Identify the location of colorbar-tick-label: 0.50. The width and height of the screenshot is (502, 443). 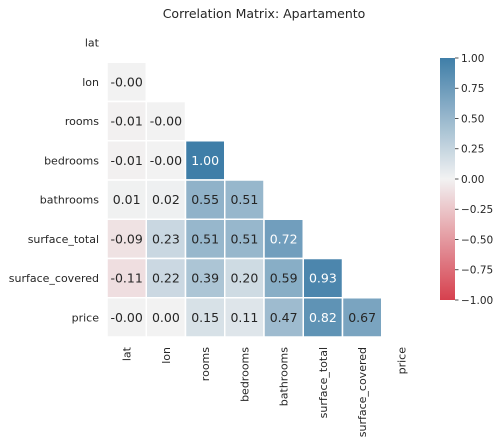
(472, 119).